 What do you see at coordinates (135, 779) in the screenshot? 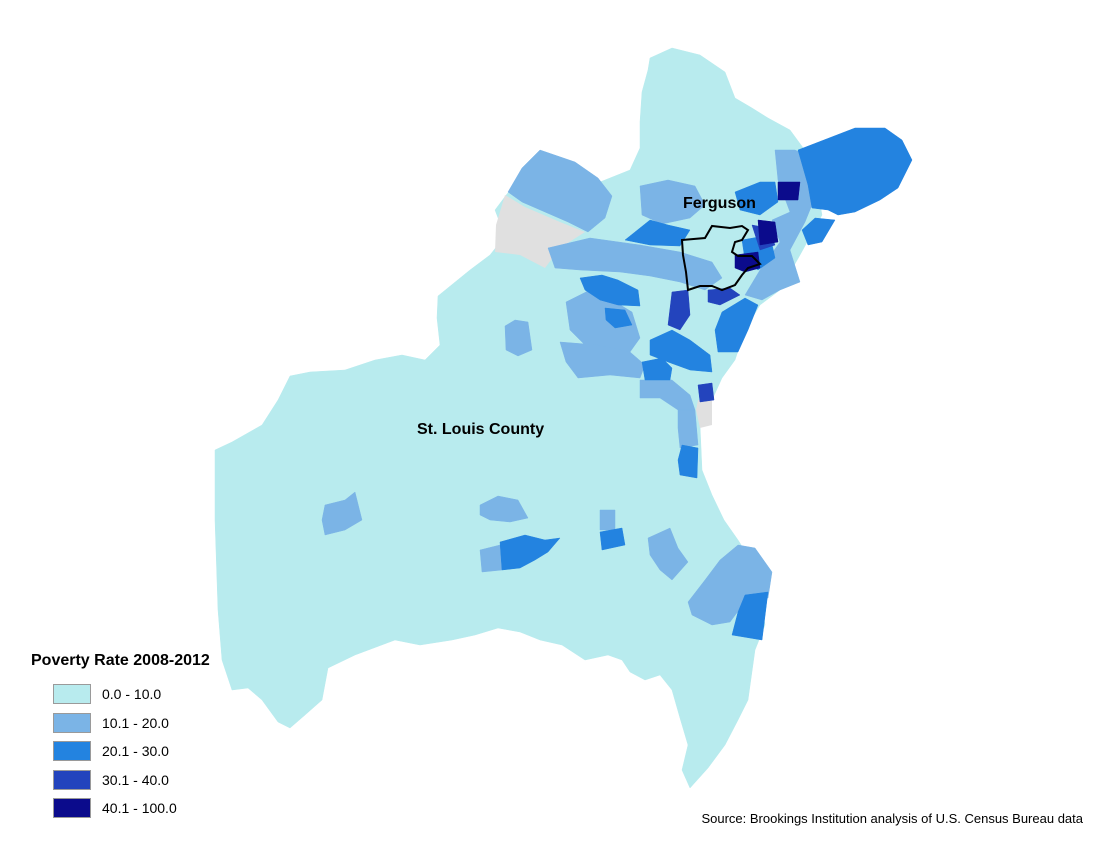
I see `legend-label: 30.1 - 40.0` at bounding box center [135, 779].